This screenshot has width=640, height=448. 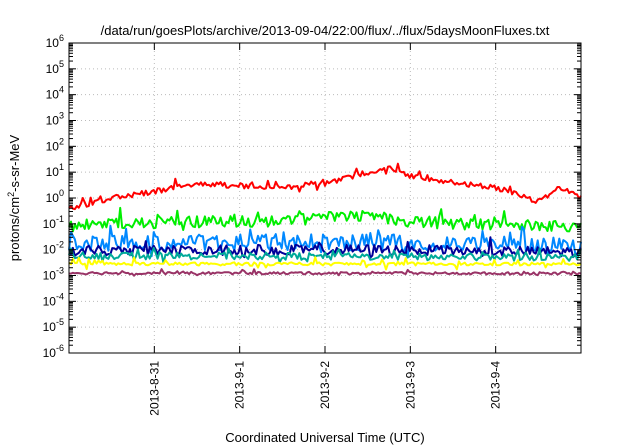 What do you see at coordinates (240, 385) in the screenshot?
I see `x-tick-label: 2013-9-1` at bounding box center [240, 385].